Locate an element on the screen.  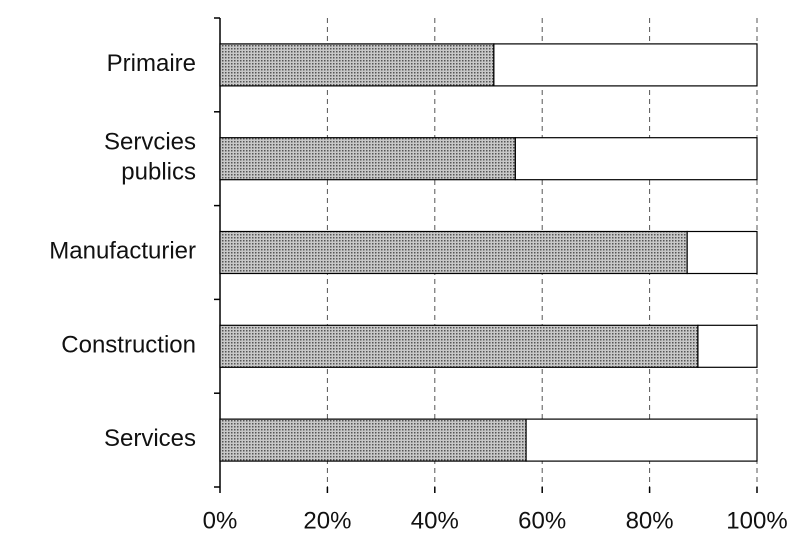
y-tick-label: Construction is located at coordinates (128, 345).